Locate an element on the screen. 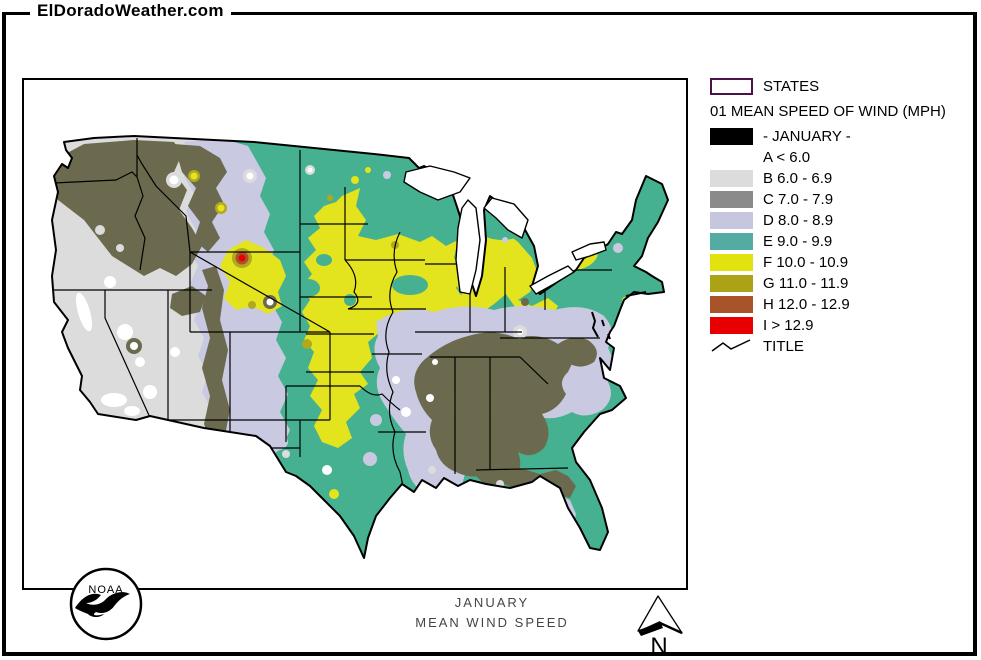  lake-superior is located at coordinates (437, 183).